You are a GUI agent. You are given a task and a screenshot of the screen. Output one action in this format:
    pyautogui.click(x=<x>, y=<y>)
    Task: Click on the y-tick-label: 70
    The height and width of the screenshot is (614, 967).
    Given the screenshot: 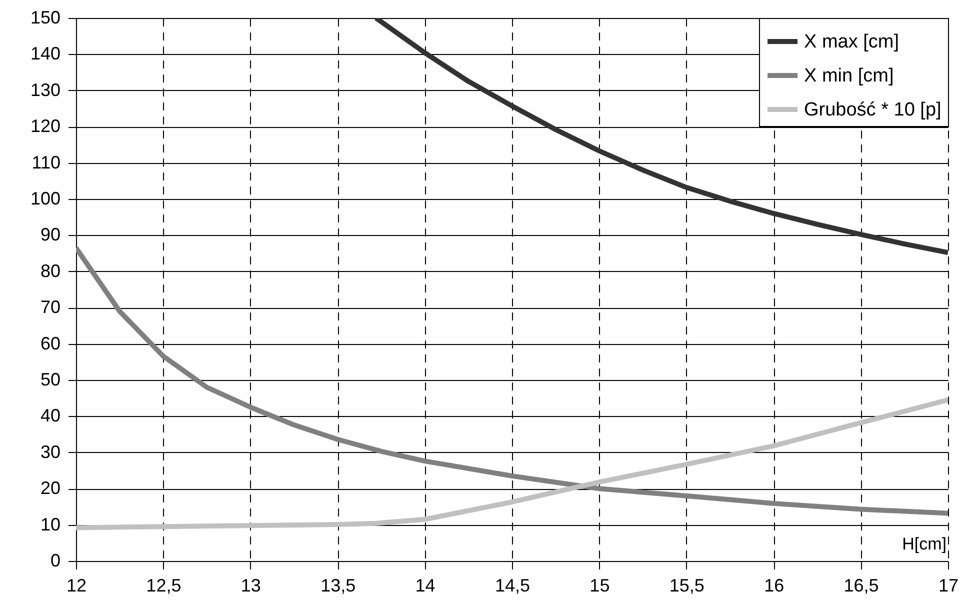 What is the action you would take?
    pyautogui.click(x=50, y=307)
    